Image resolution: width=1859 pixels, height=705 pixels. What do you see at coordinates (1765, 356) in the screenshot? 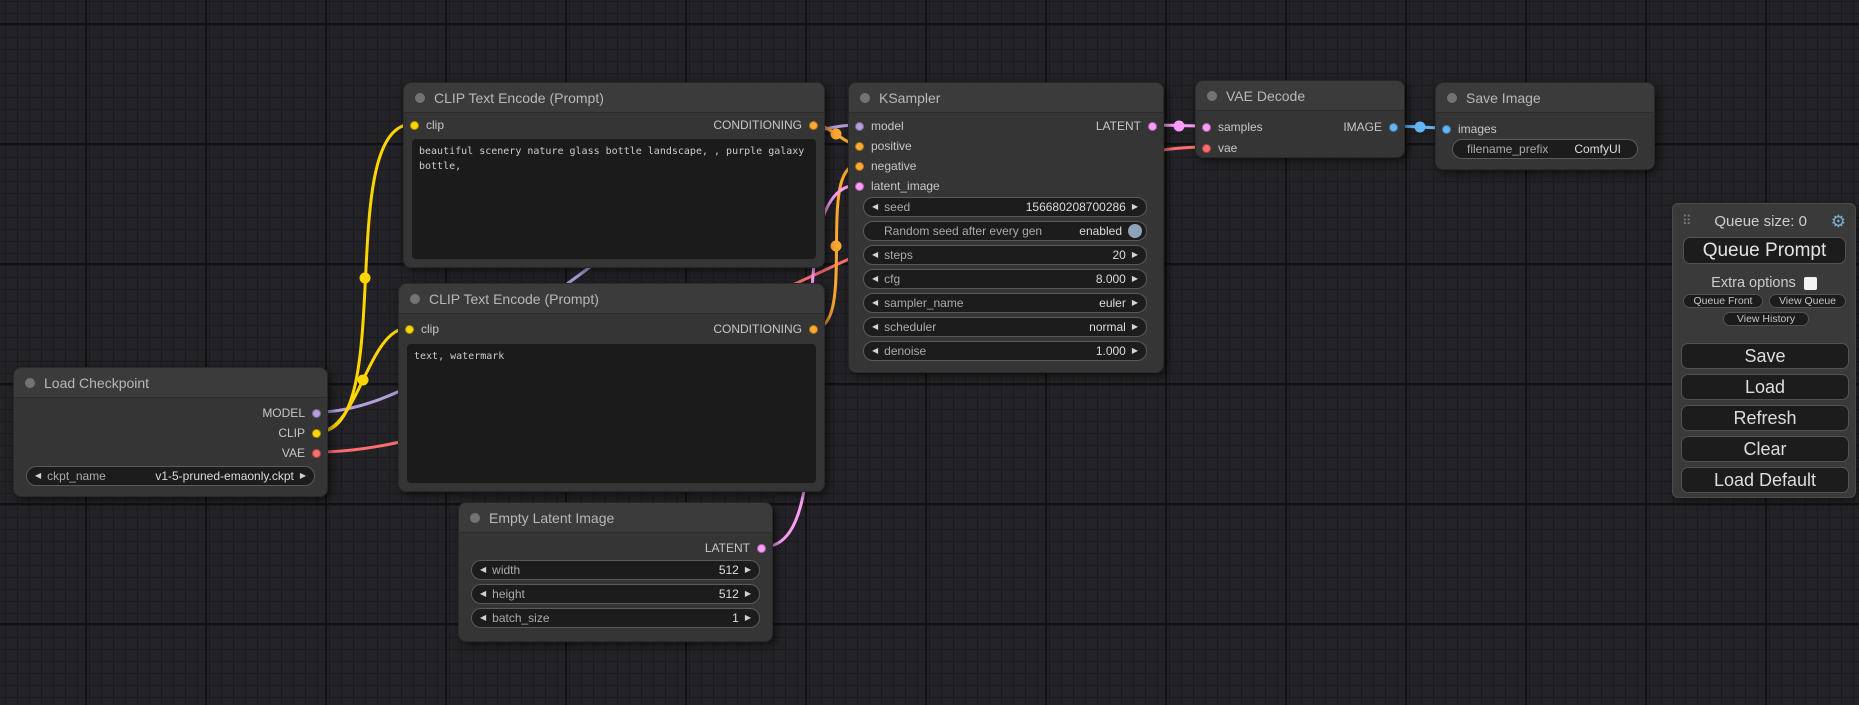
I see `save-button: Save` at bounding box center [1765, 356].